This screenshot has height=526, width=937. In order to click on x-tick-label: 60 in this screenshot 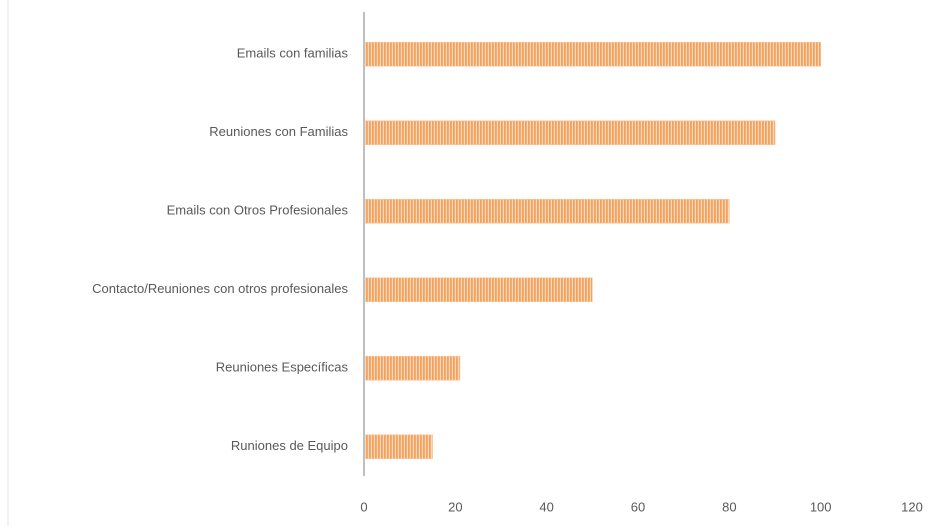, I will do `click(638, 506)`.